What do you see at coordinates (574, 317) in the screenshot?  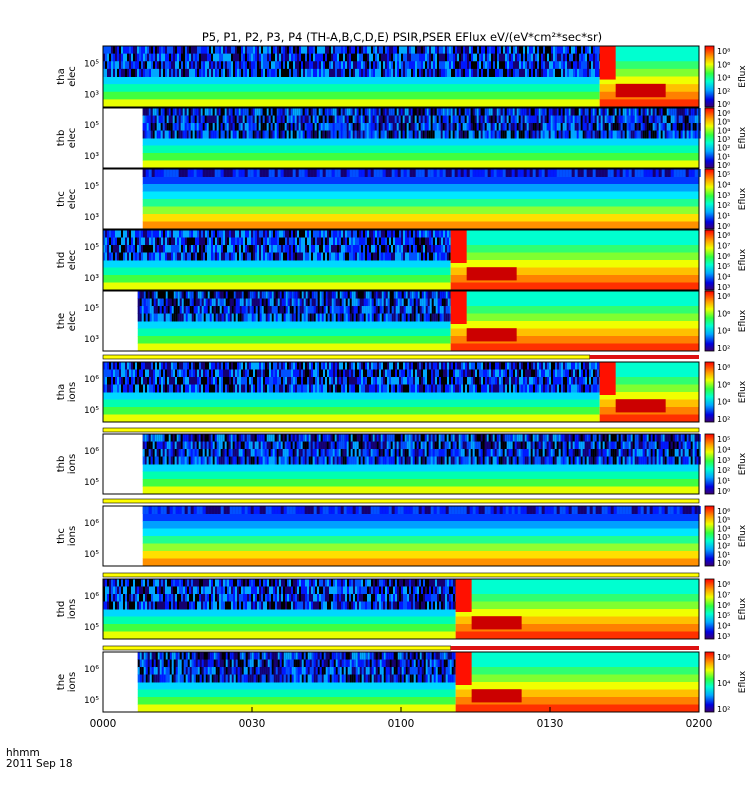 I see `spectrum-band-after` at bounding box center [574, 317].